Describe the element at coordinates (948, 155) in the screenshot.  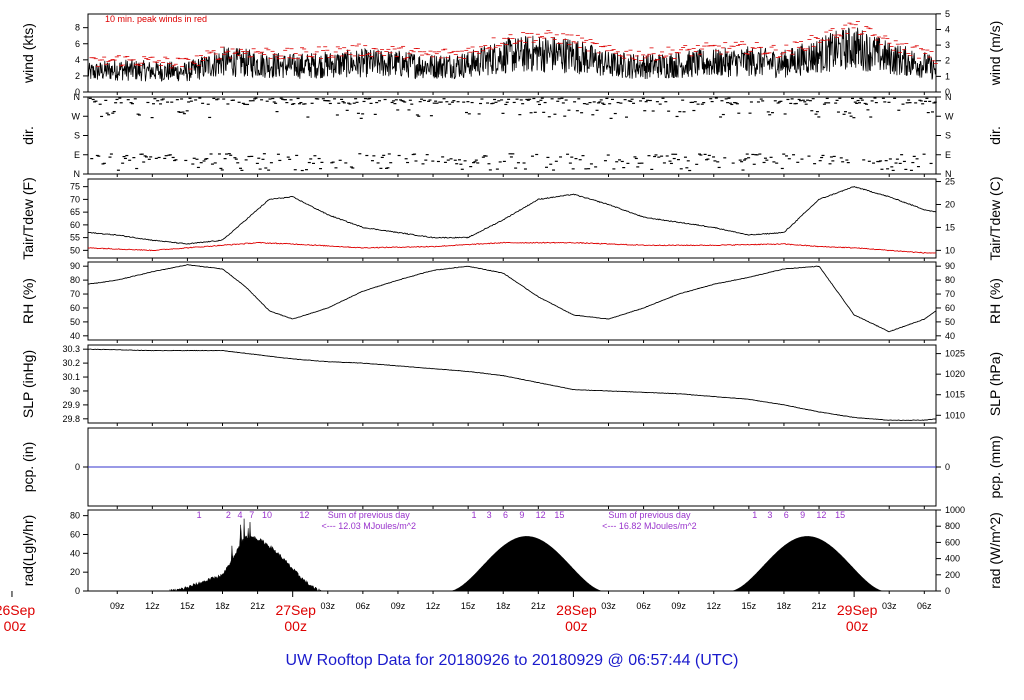
I see `dir-ytick-label-right: E` at that location.